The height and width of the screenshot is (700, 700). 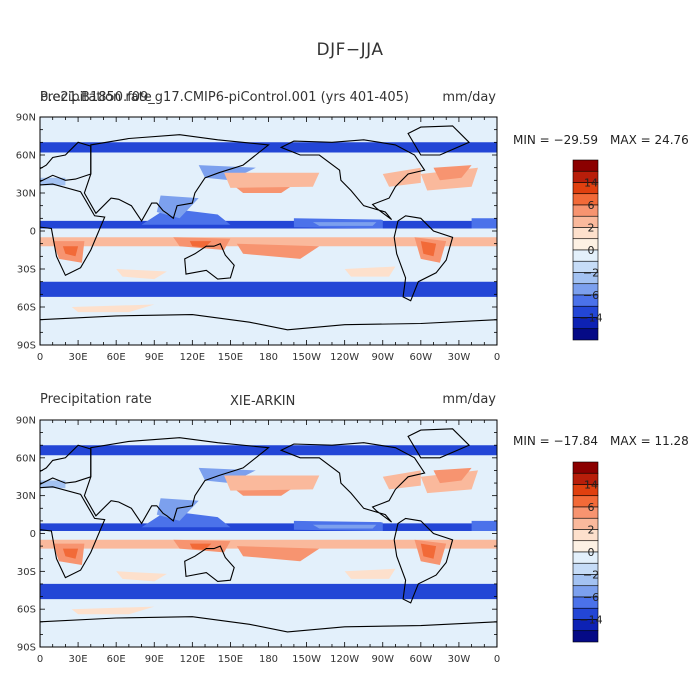 What do you see at coordinates (587, 250) in the screenshot?
I see `colorbar-1: 14 6 2 0 −2 −6 −14` at bounding box center [587, 250].